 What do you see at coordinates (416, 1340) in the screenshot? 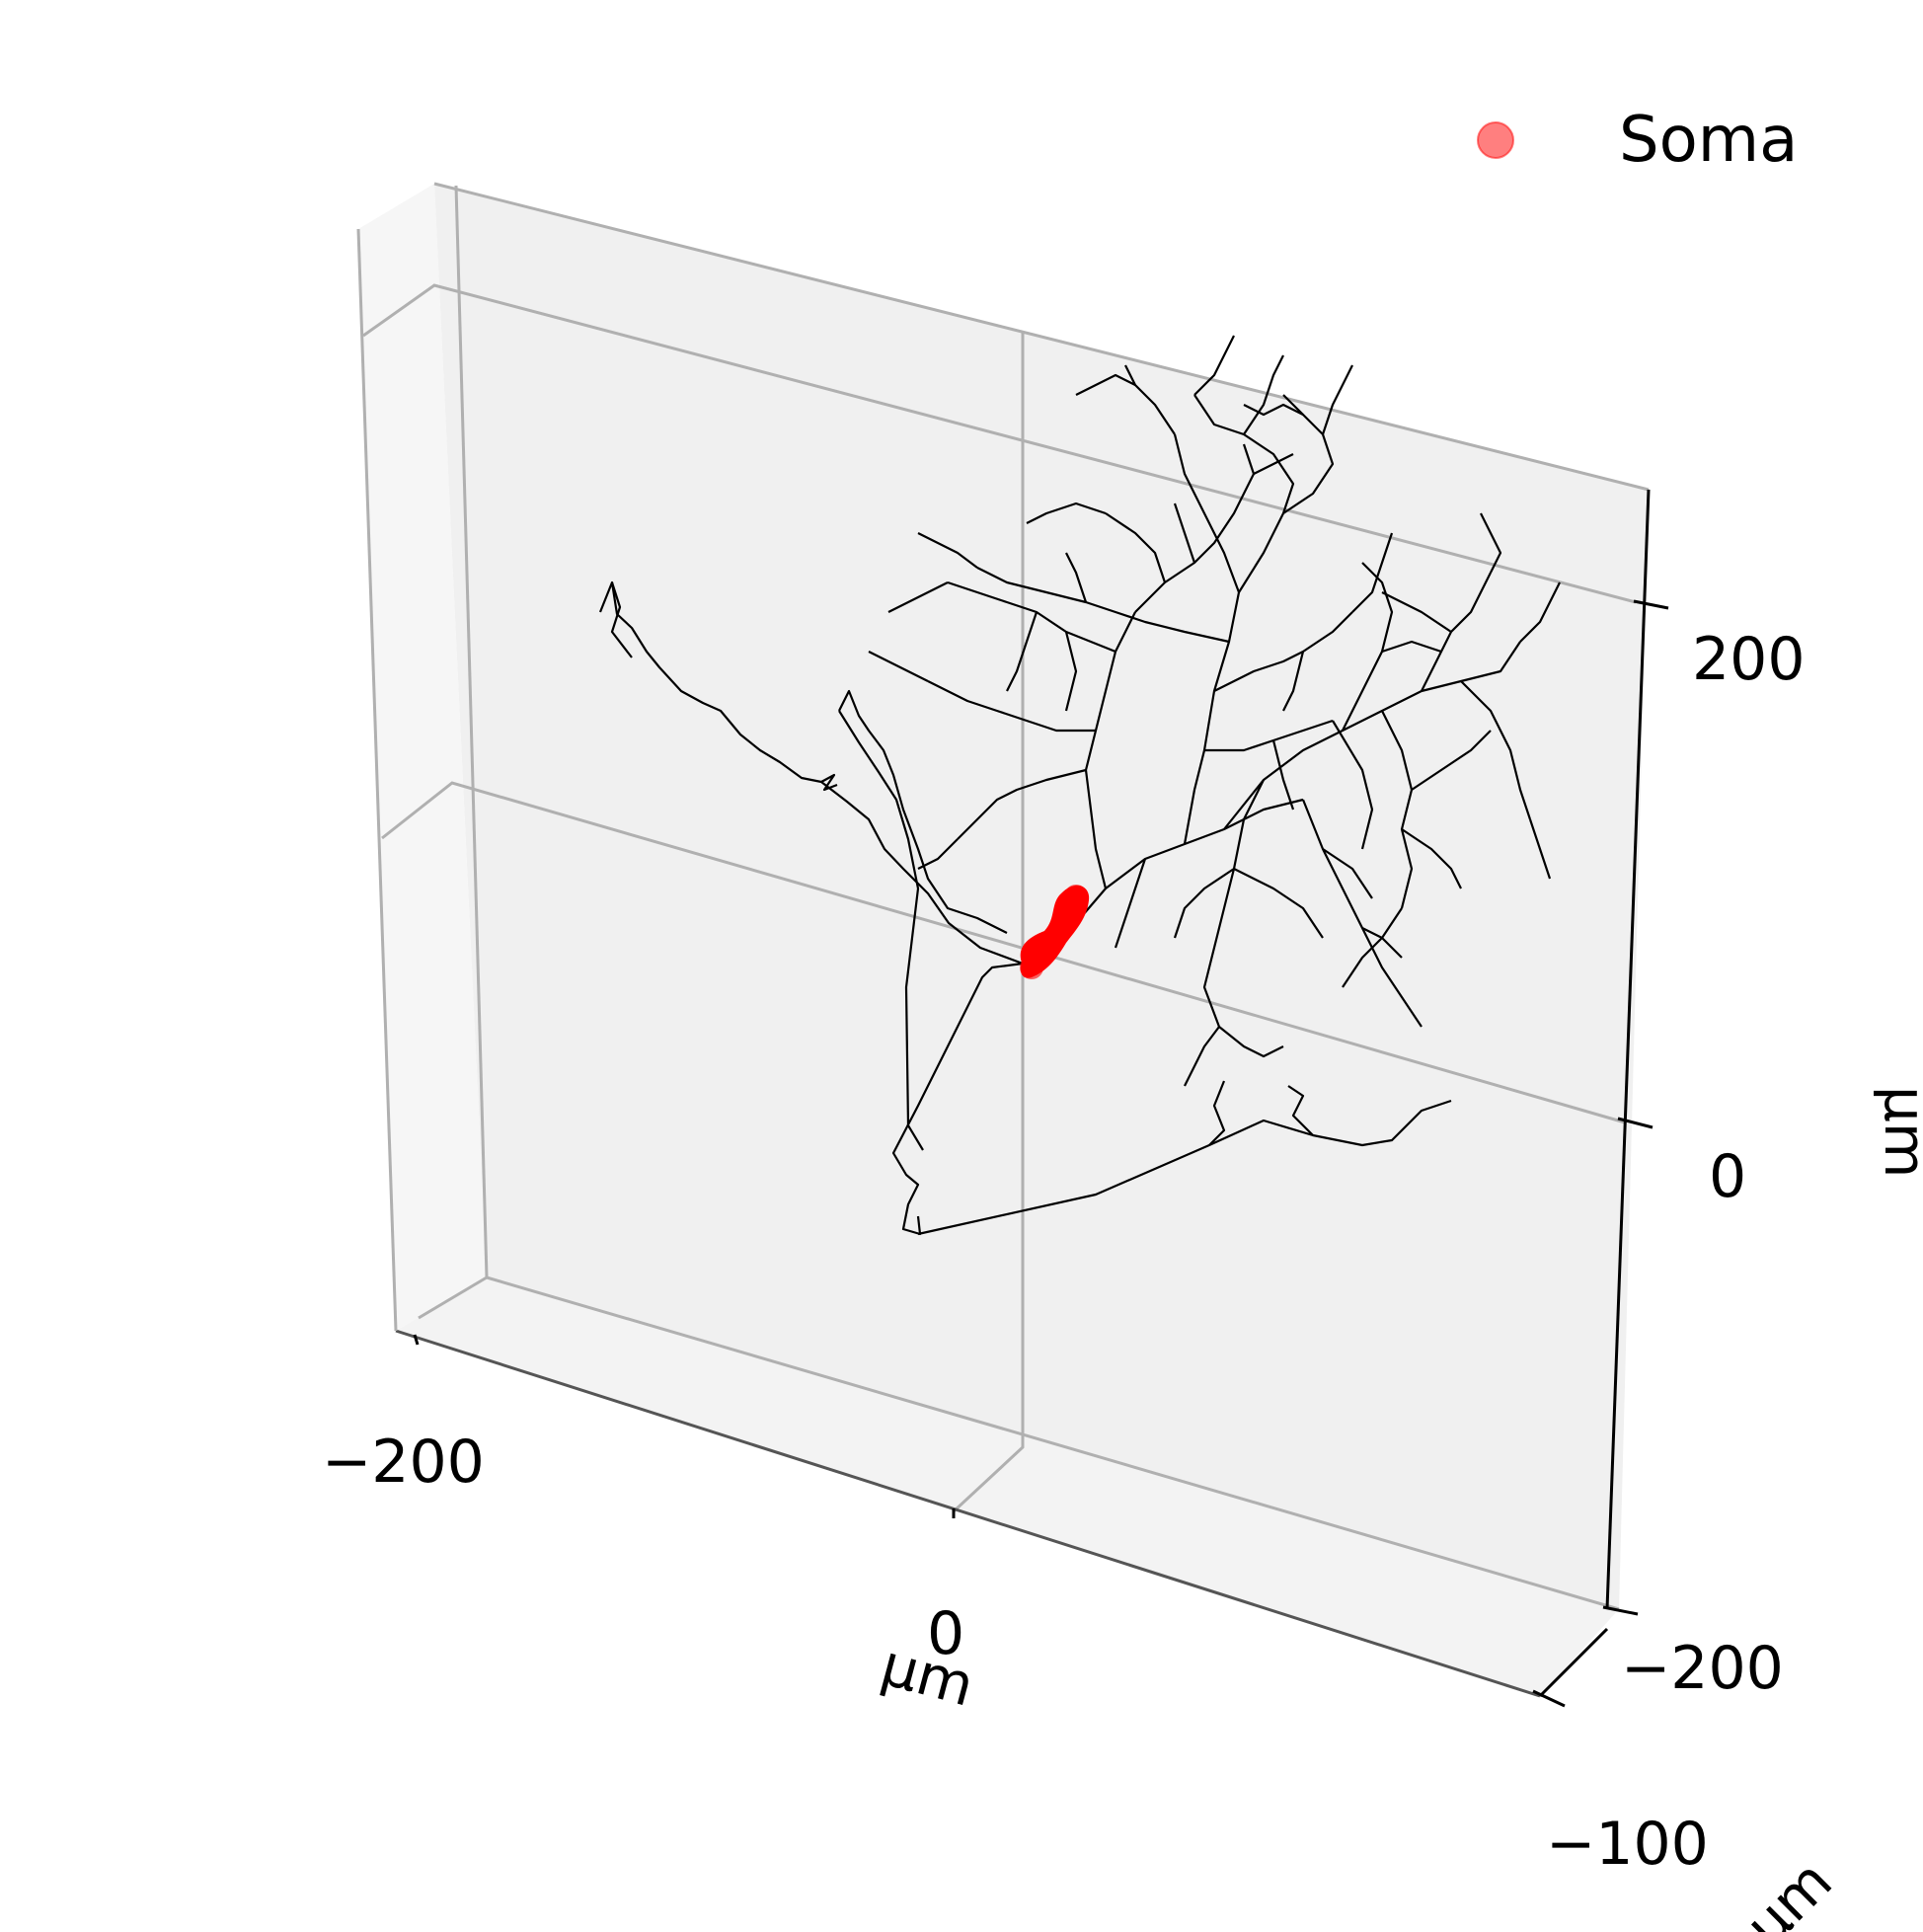
I see `x-tick-minus200` at bounding box center [416, 1340].